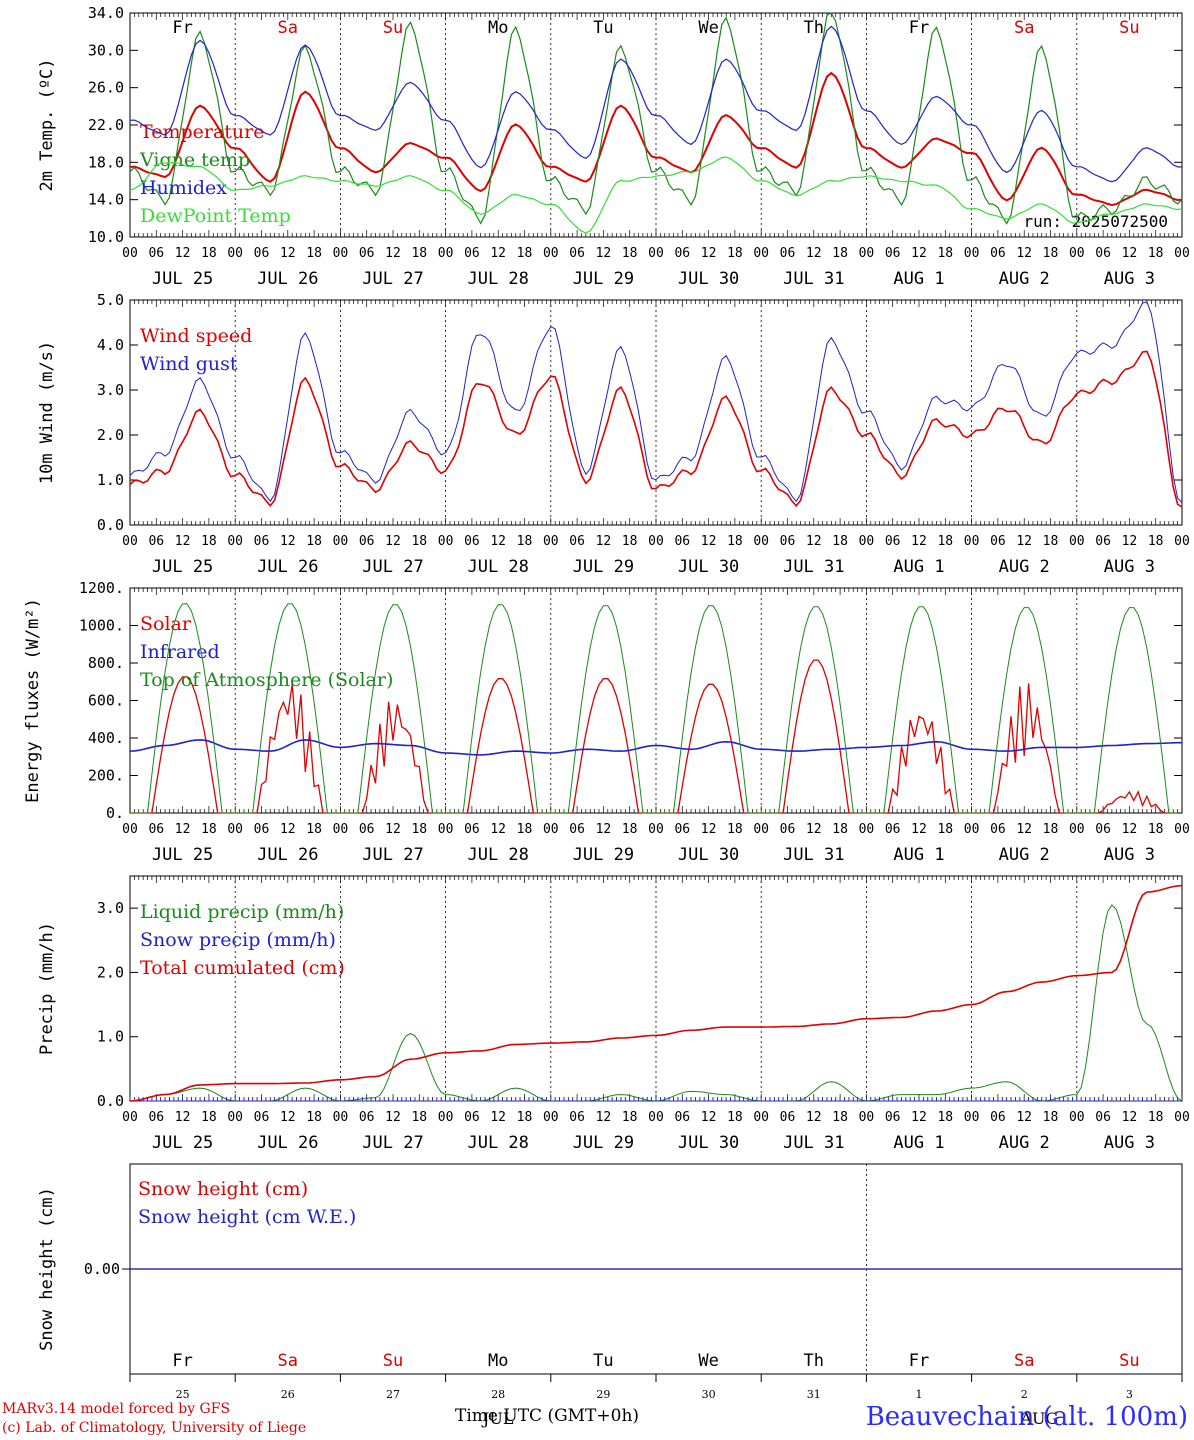 This screenshot has width=1194, height=1440. What do you see at coordinates (106, 88) in the screenshot?
I see `y-tick-label: 26.0` at bounding box center [106, 88].